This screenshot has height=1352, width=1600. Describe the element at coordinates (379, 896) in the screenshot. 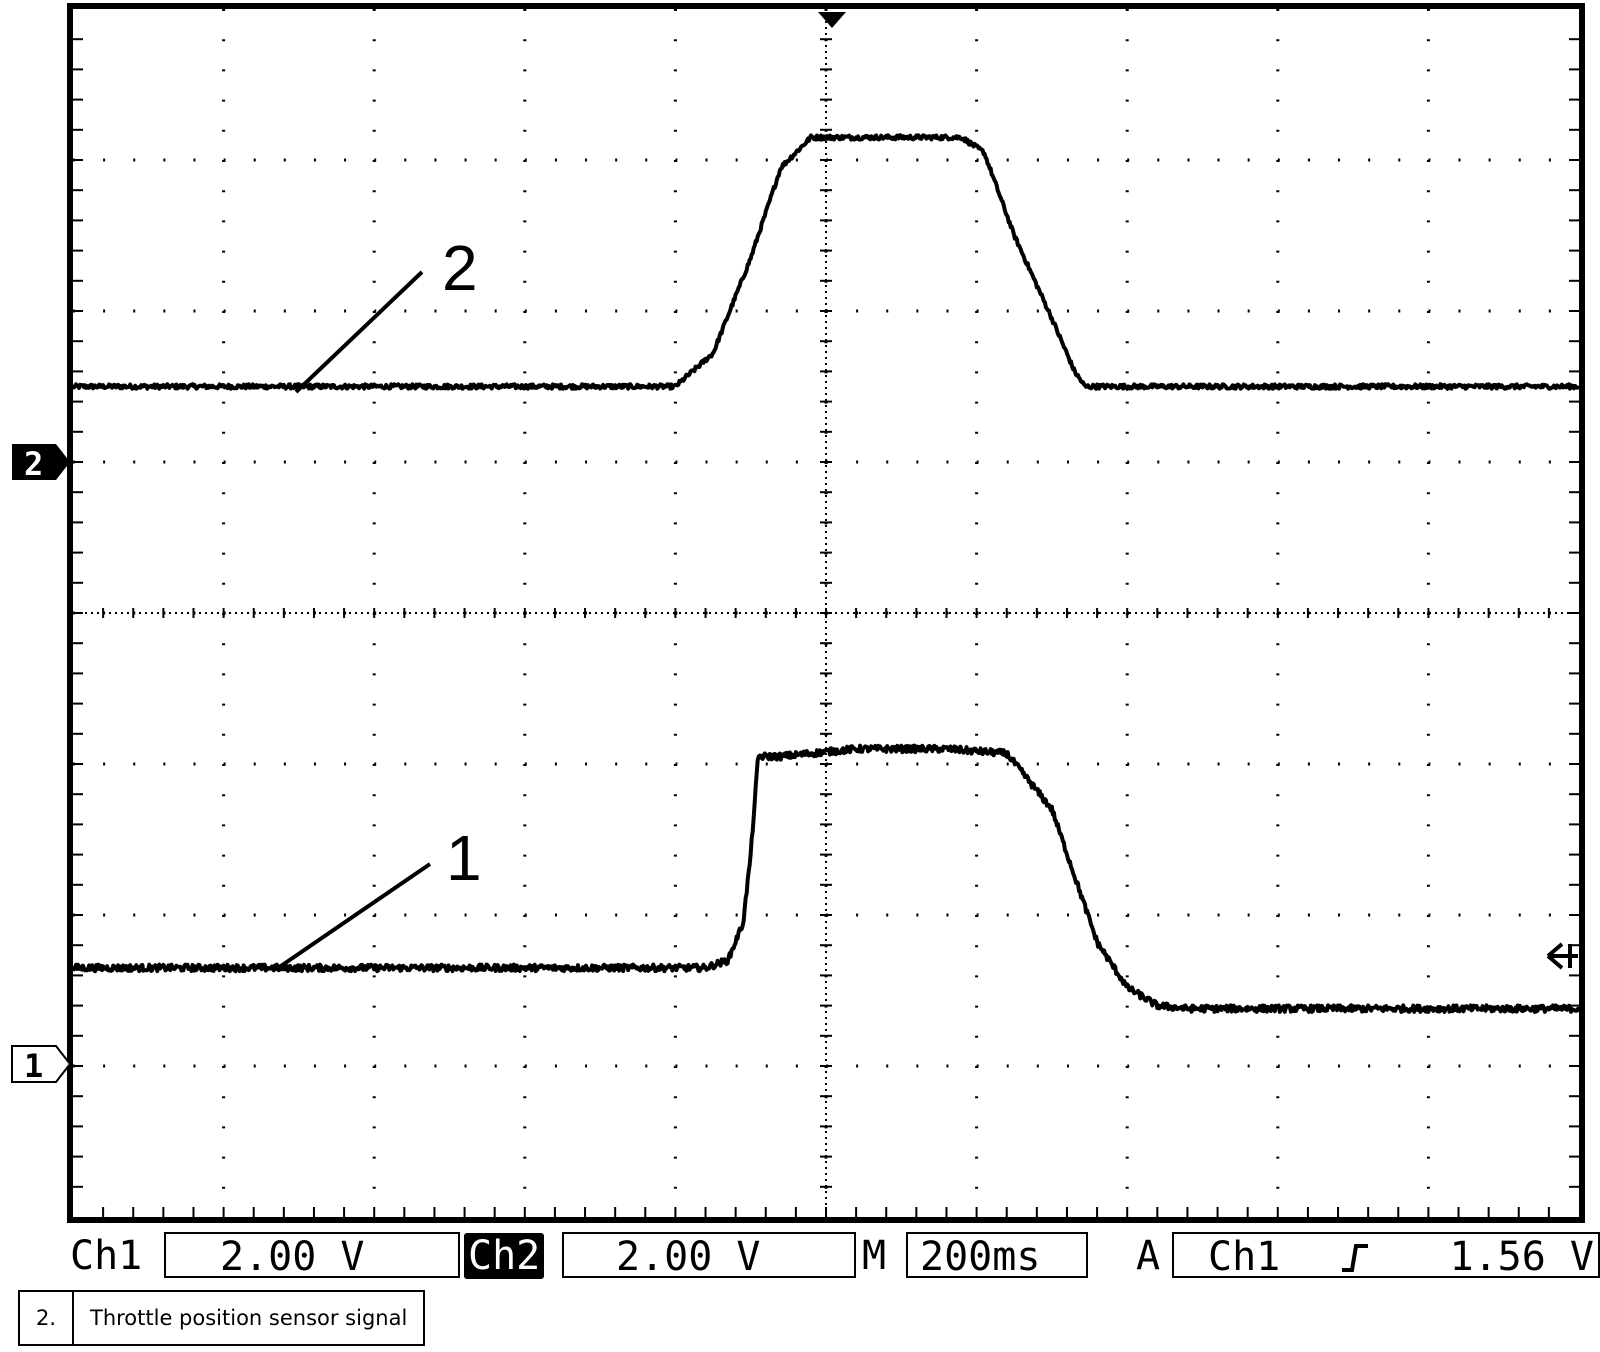

I see `trace-1-callout: 1` at that location.